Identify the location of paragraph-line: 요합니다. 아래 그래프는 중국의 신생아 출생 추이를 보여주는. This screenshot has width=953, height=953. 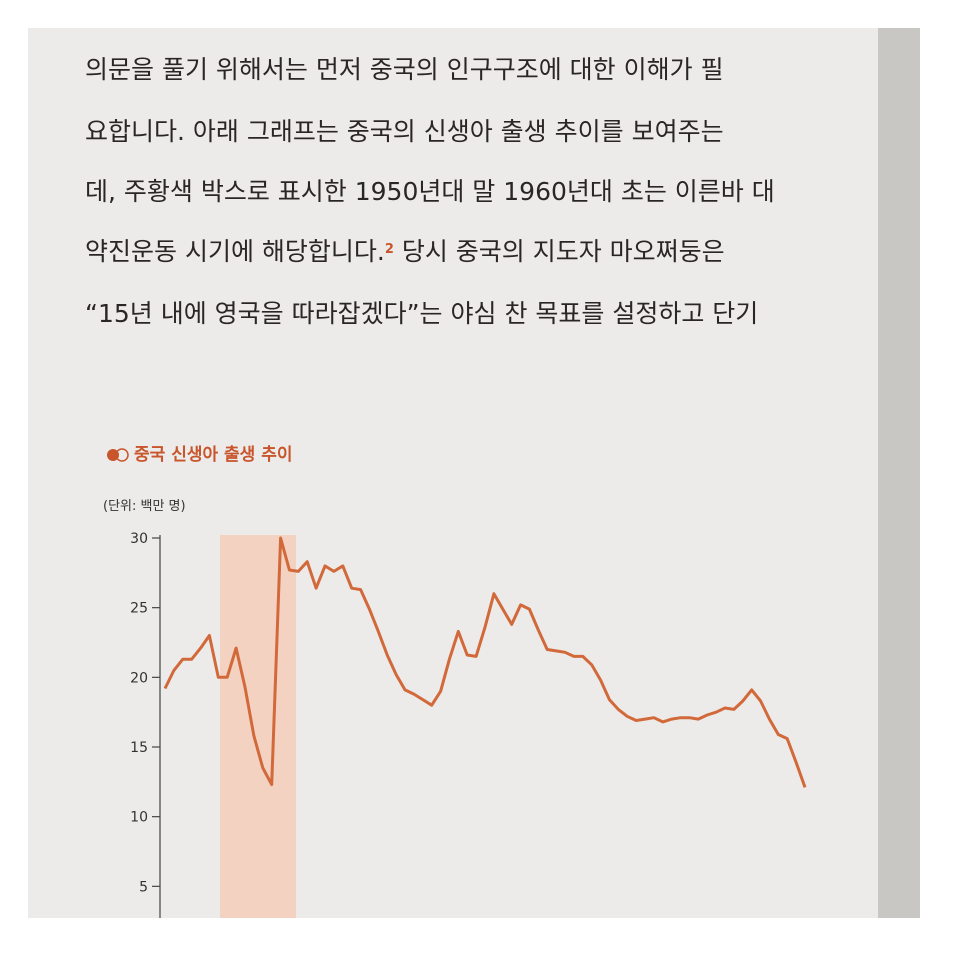
(404, 131).